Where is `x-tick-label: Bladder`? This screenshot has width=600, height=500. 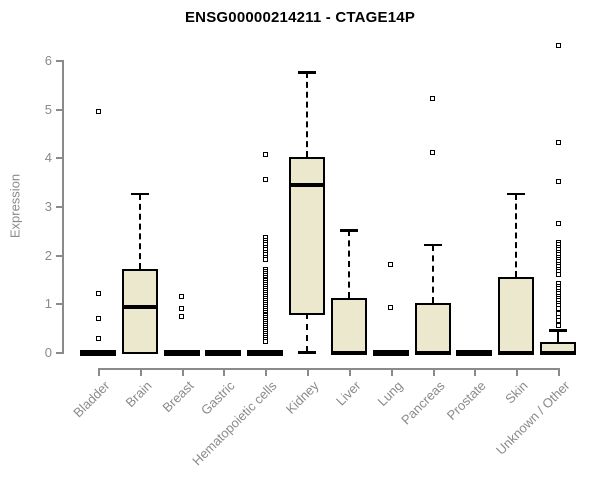
x-tick-label: Bladder is located at coordinates (91, 399).